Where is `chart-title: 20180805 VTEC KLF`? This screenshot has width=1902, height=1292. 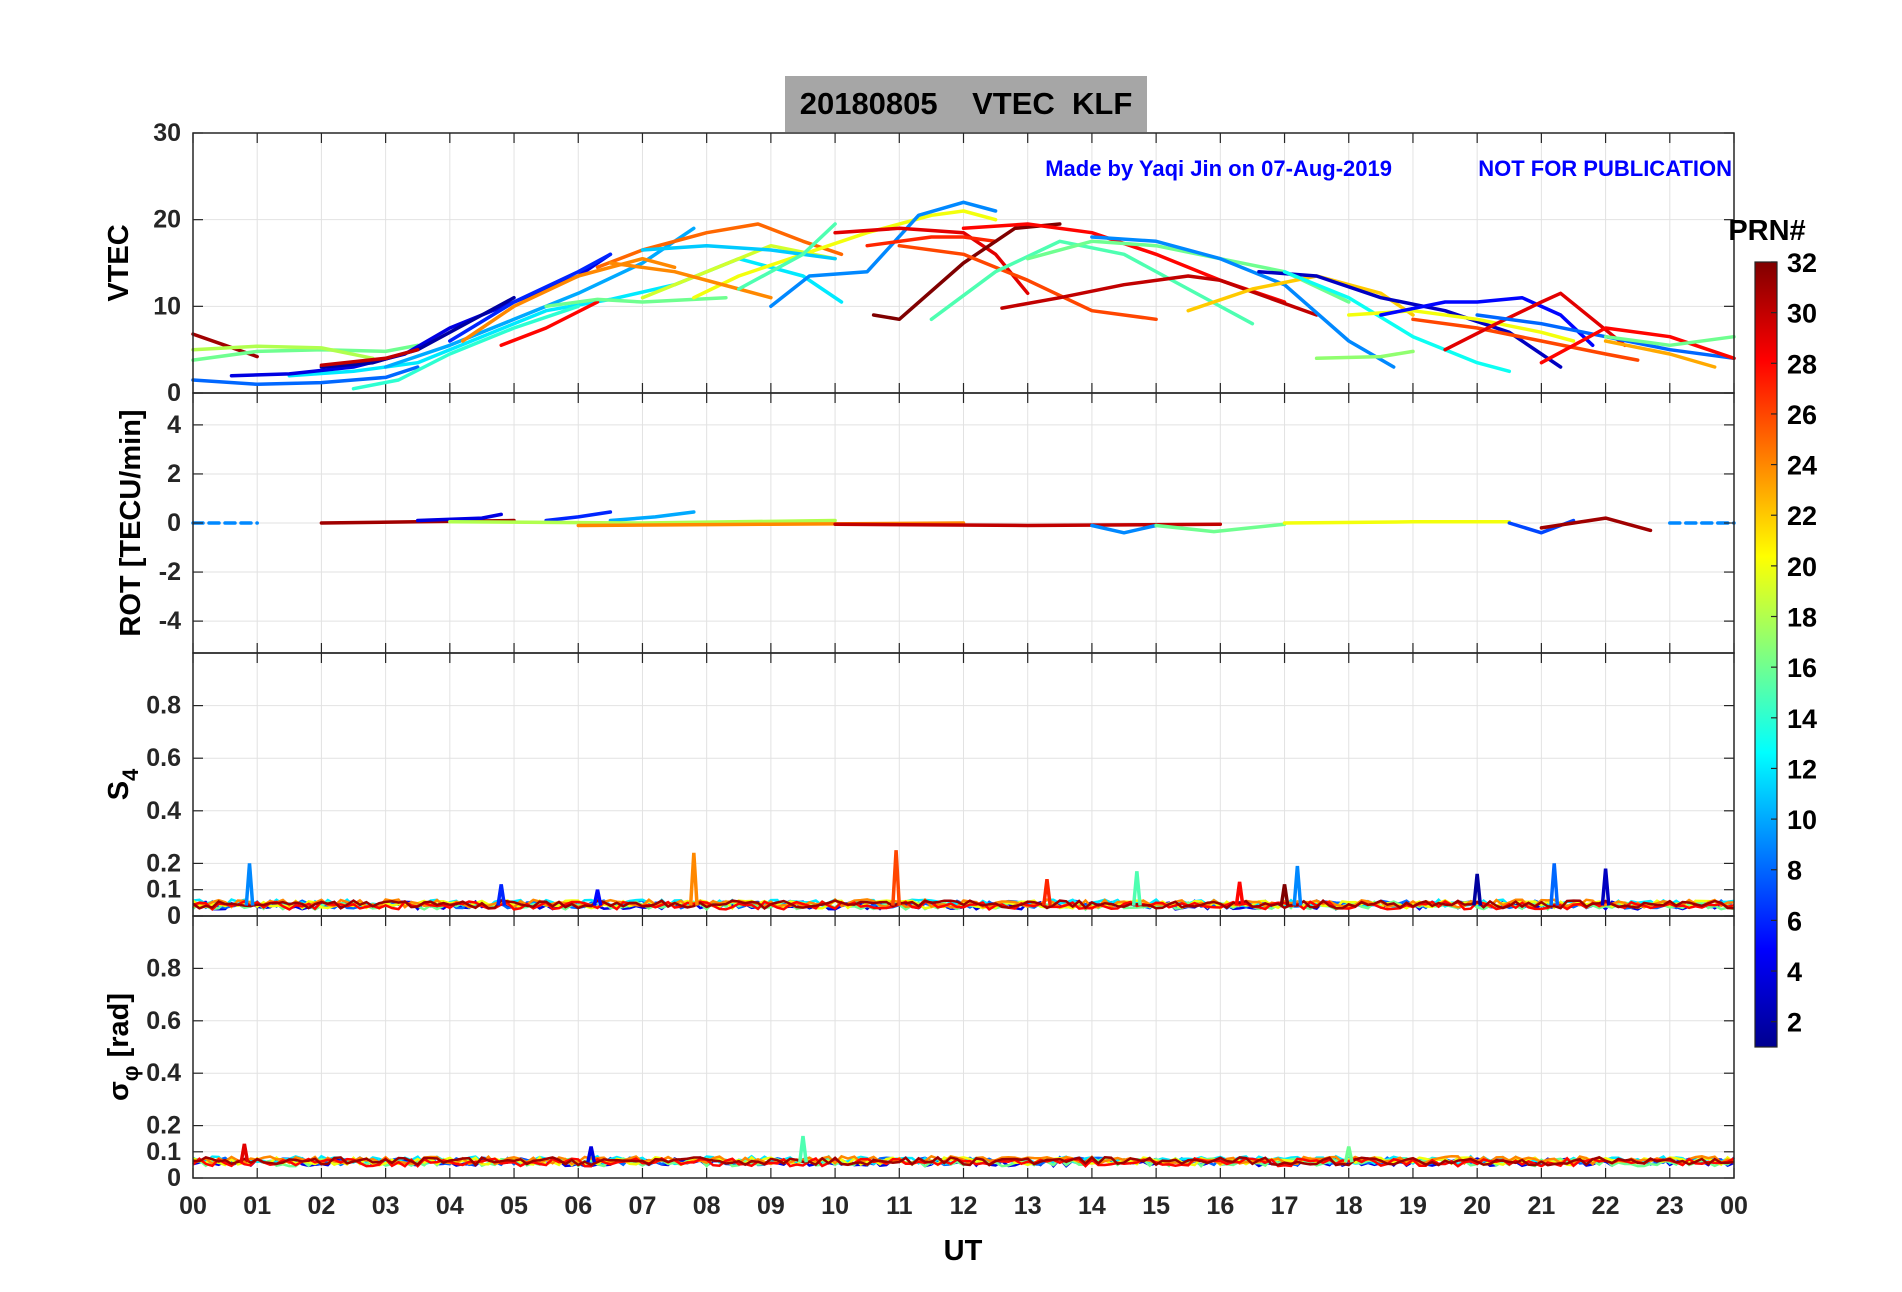
chart-title: 20180805 VTEC KLF is located at coordinates (966, 104).